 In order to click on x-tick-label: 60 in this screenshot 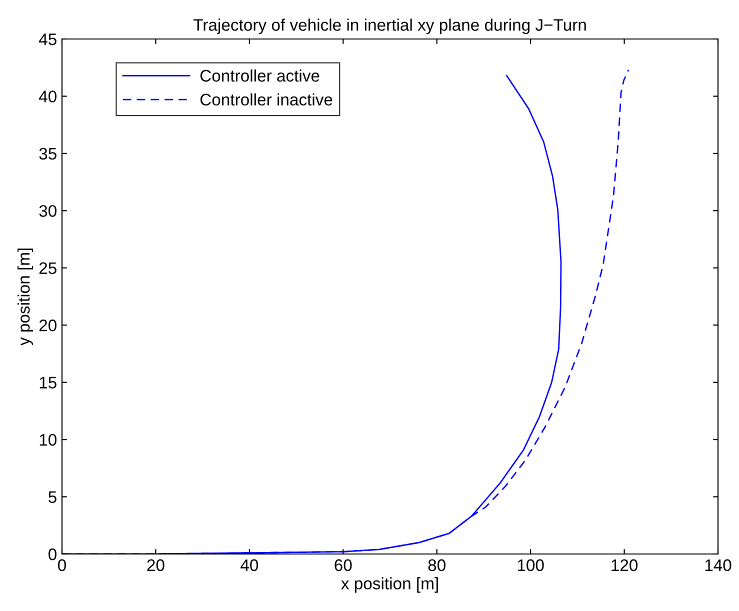, I will do `click(343, 565)`.